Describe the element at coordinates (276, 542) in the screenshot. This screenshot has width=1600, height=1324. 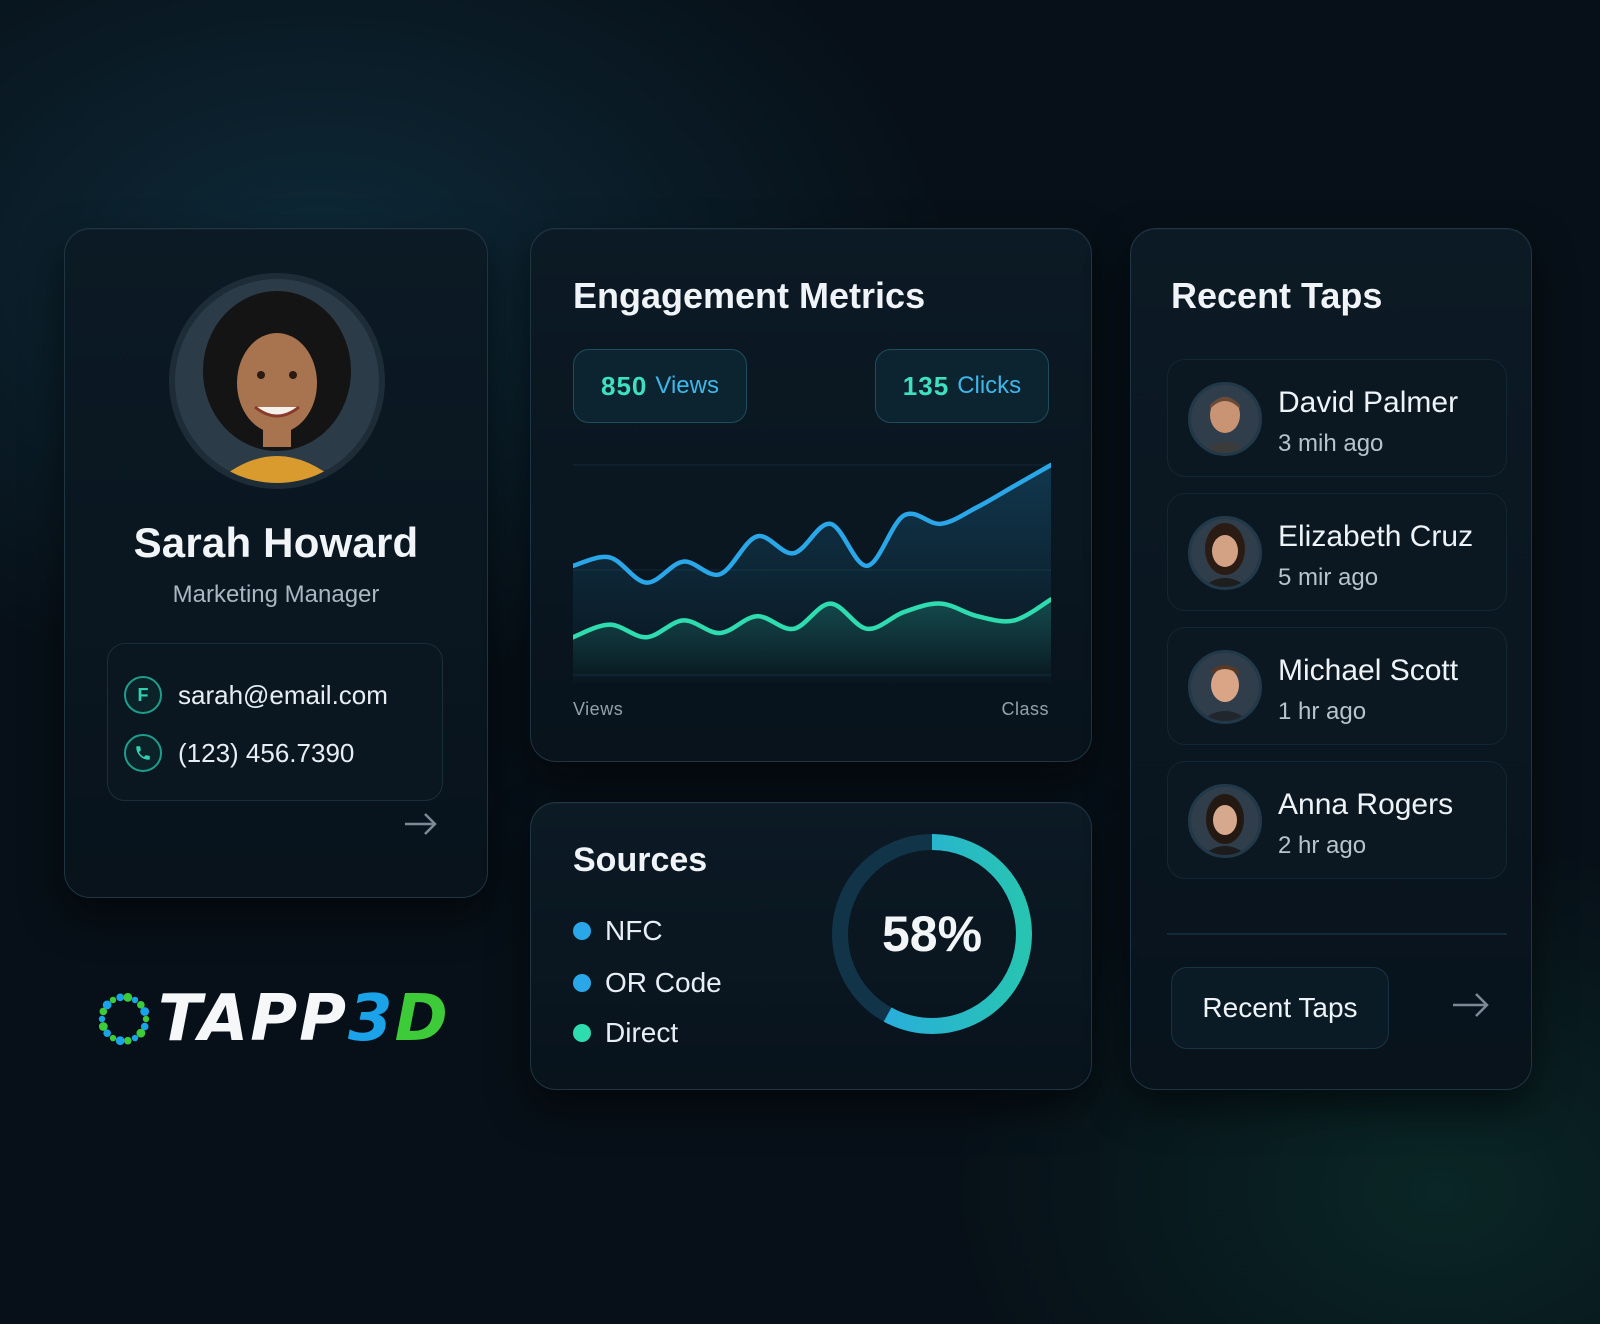
I see `profile-name: Sarah Howard` at that location.